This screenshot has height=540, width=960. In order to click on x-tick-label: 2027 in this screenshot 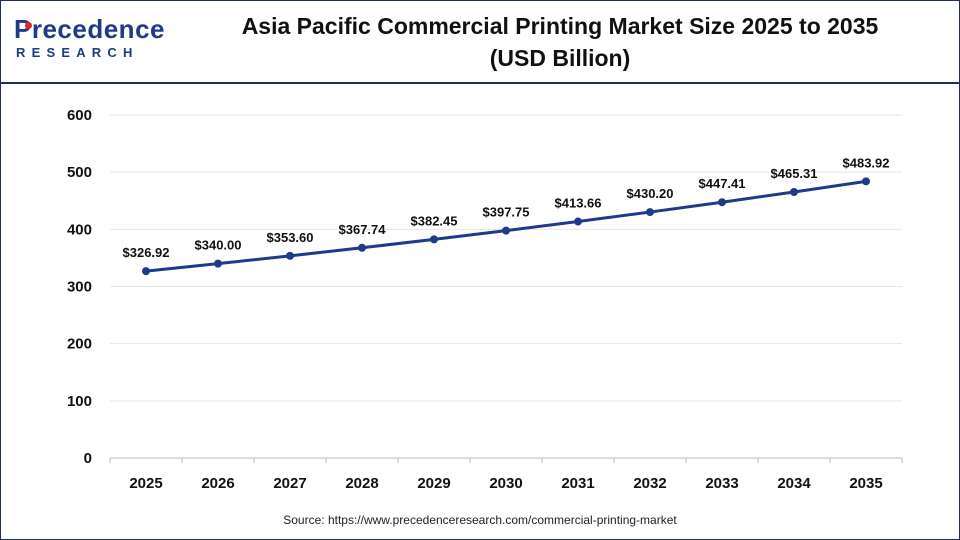, I will do `click(289, 483)`.